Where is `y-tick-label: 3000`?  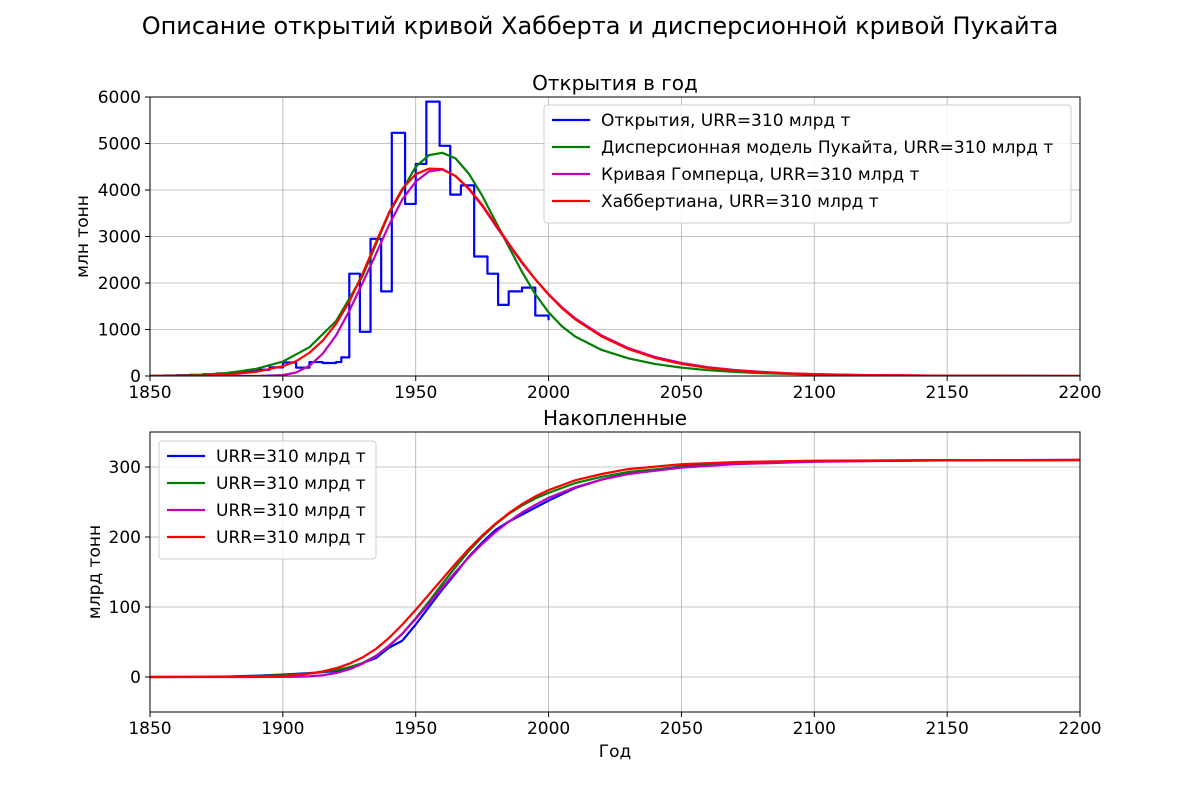 y-tick-label: 3000 is located at coordinates (119, 238).